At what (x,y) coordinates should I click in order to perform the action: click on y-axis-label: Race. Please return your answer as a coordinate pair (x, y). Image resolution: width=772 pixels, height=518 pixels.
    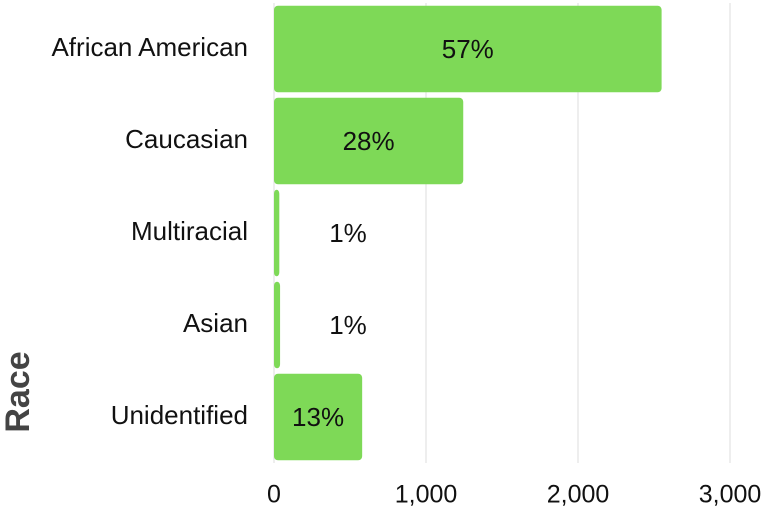
    Looking at the image, I should click on (18, 391).